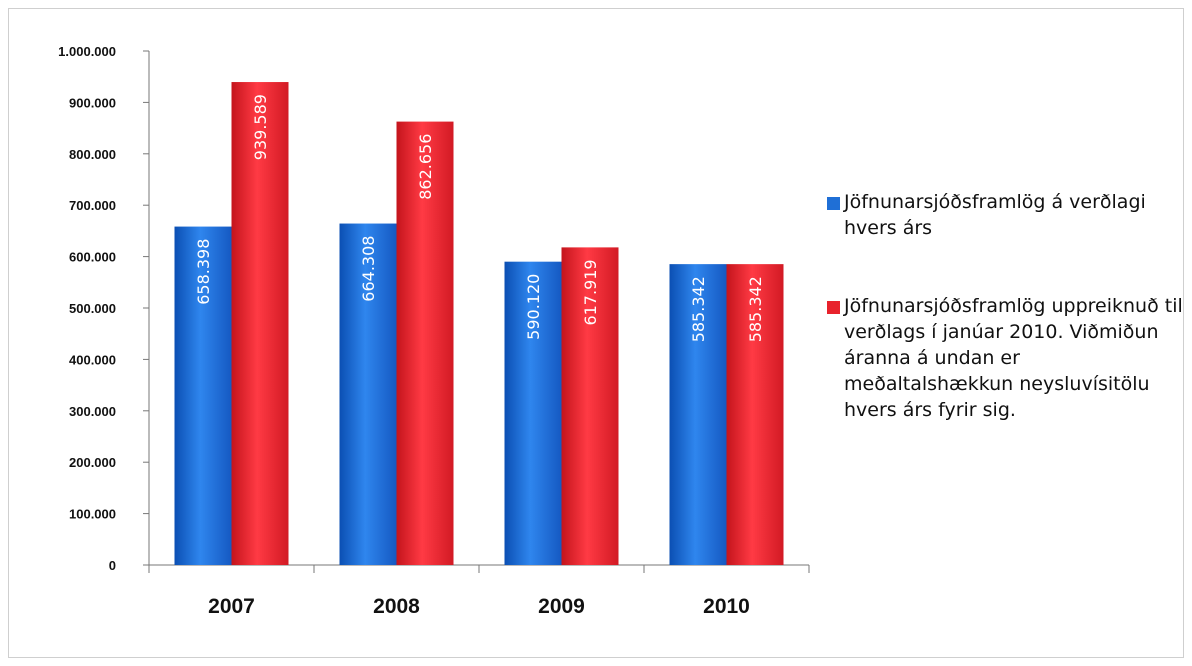 This screenshot has width=1192, height=666. What do you see at coordinates (425, 343) in the screenshot?
I see `bar-series-2-2008` at bounding box center [425, 343].